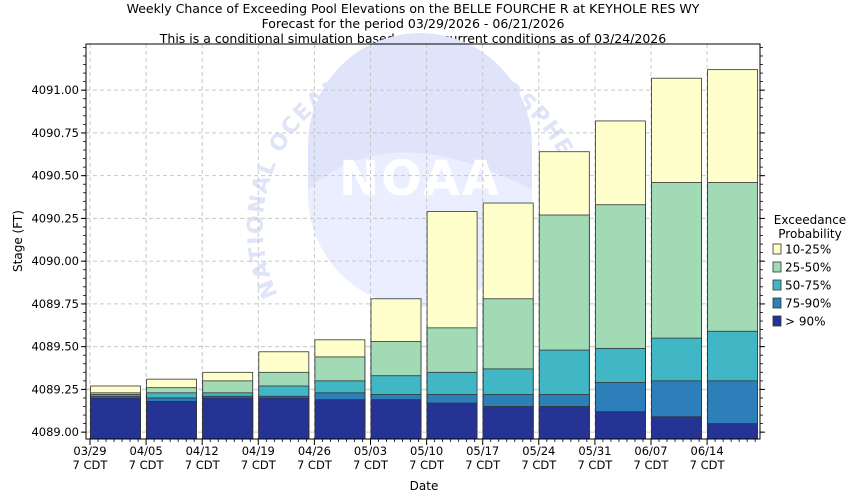 This screenshot has width=850, height=504. Describe the element at coordinates (808, 268) in the screenshot. I see `legend-label: 25-50%` at that location.